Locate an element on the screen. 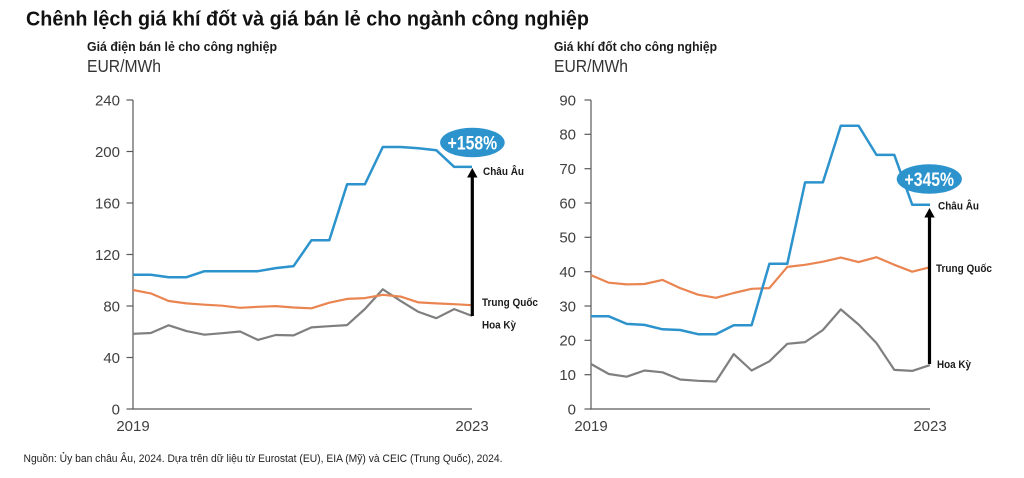 The width and height of the screenshot is (1024, 478). svg-text: Giá khí đốt cho công nghiệp is located at coordinates (635, 46).